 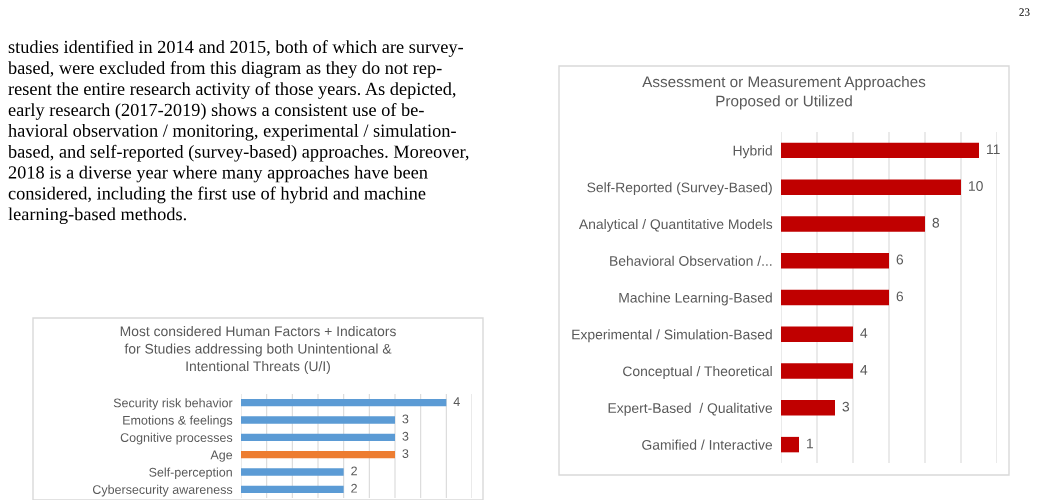 What do you see at coordinates (679, 189) in the screenshot?
I see `y-tick-label: Self-Reported (Survey-Based)` at bounding box center [679, 189].